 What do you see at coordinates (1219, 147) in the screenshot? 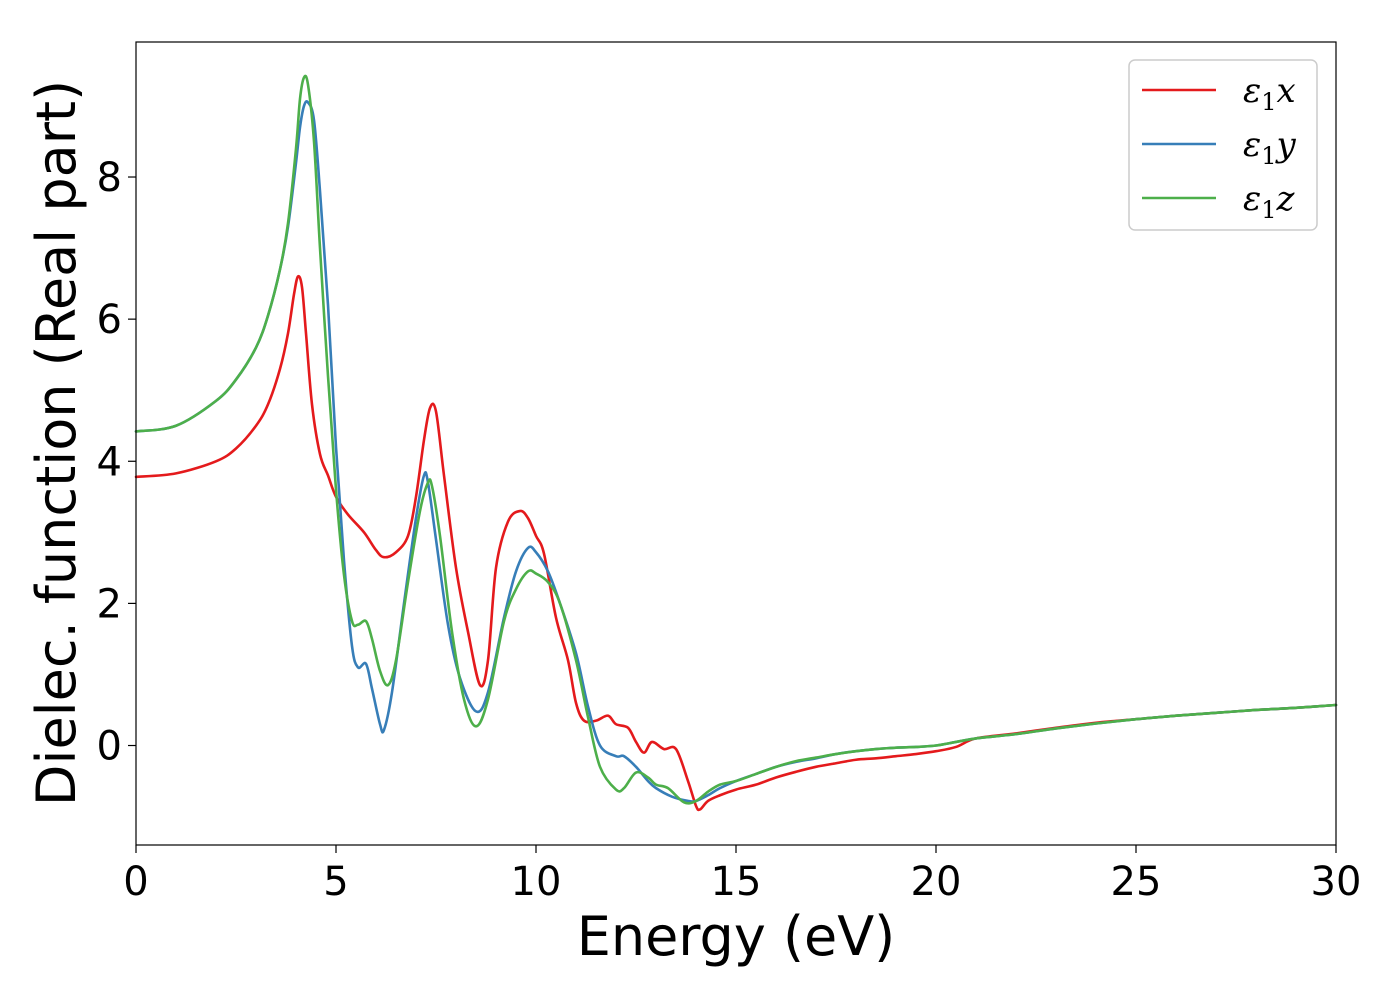
I see `legend-entries: ε1x ε1y ε1z` at bounding box center [1219, 147].